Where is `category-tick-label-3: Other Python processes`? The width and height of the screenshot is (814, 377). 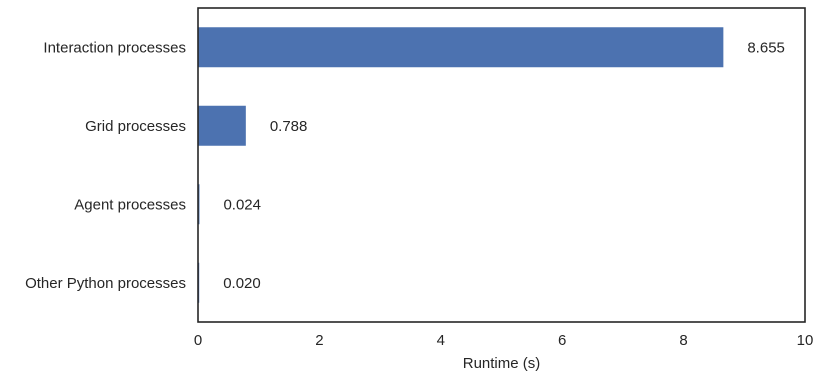
category-tick-label-3: Other Python processes is located at coordinates (105, 283).